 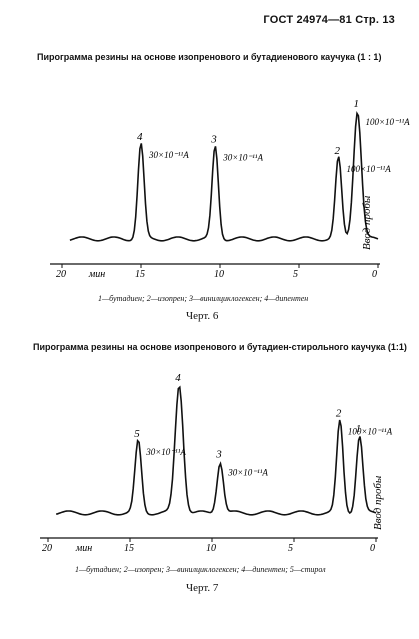 I want to click on injection-label-2: Ввод пробы, so click(x=378, y=502).